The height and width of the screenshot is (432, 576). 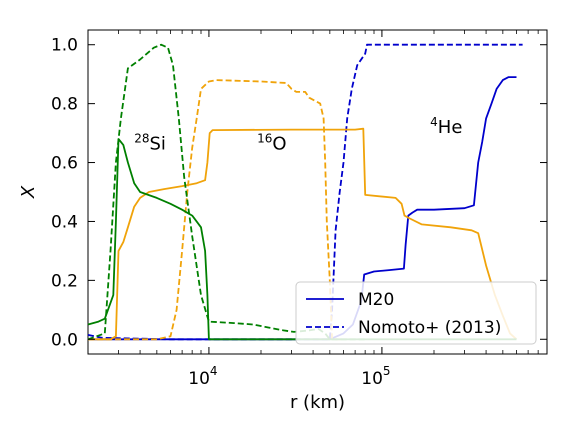 What do you see at coordinates (429, 328) in the screenshot?
I see `legend-label-2: Nomoto+ (2013)` at bounding box center [429, 328].